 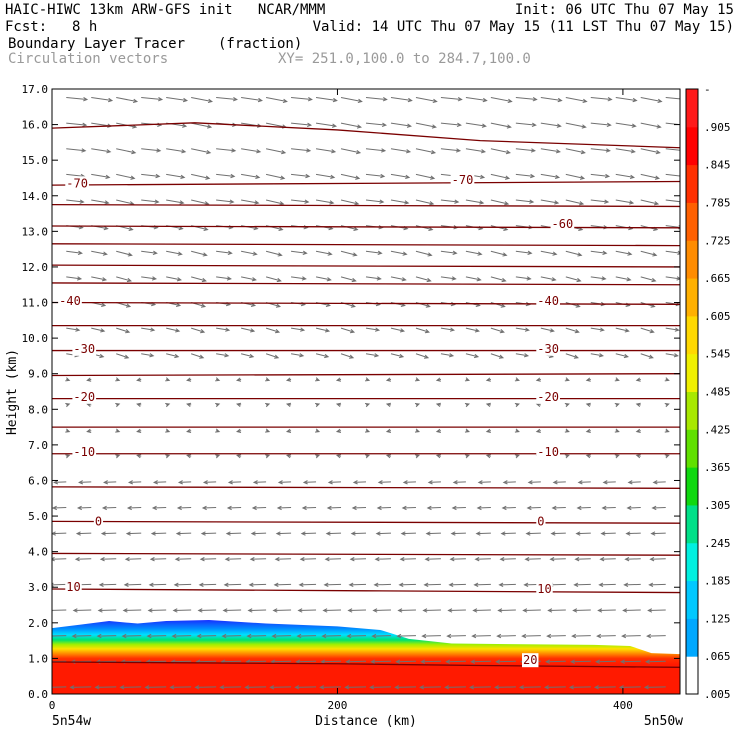 What do you see at coordinates (717, 429) in the screenshot?
I see `colorbar-label: .425` at bounding box center [717, 429].